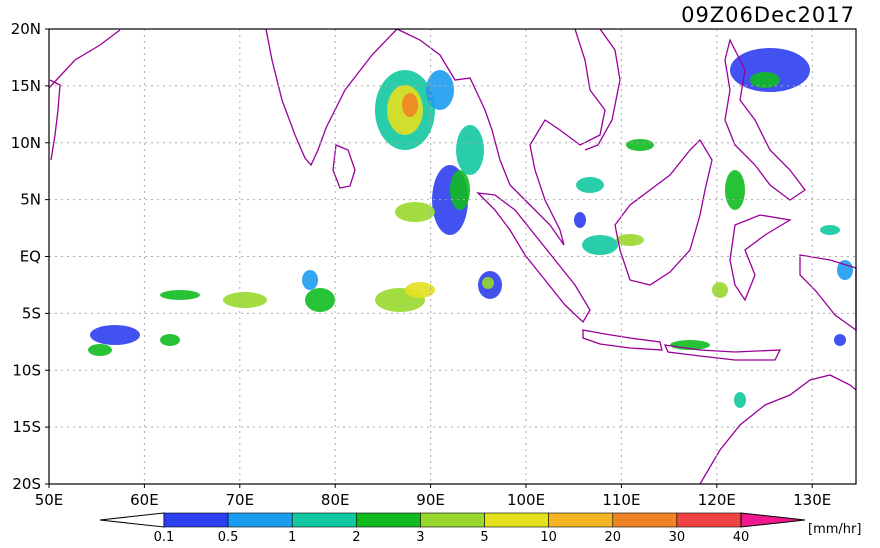  What do you see at coordinates (430, 500) in the screenshot?
I see `lon-label: 90E` at bounding box center [430, 500].